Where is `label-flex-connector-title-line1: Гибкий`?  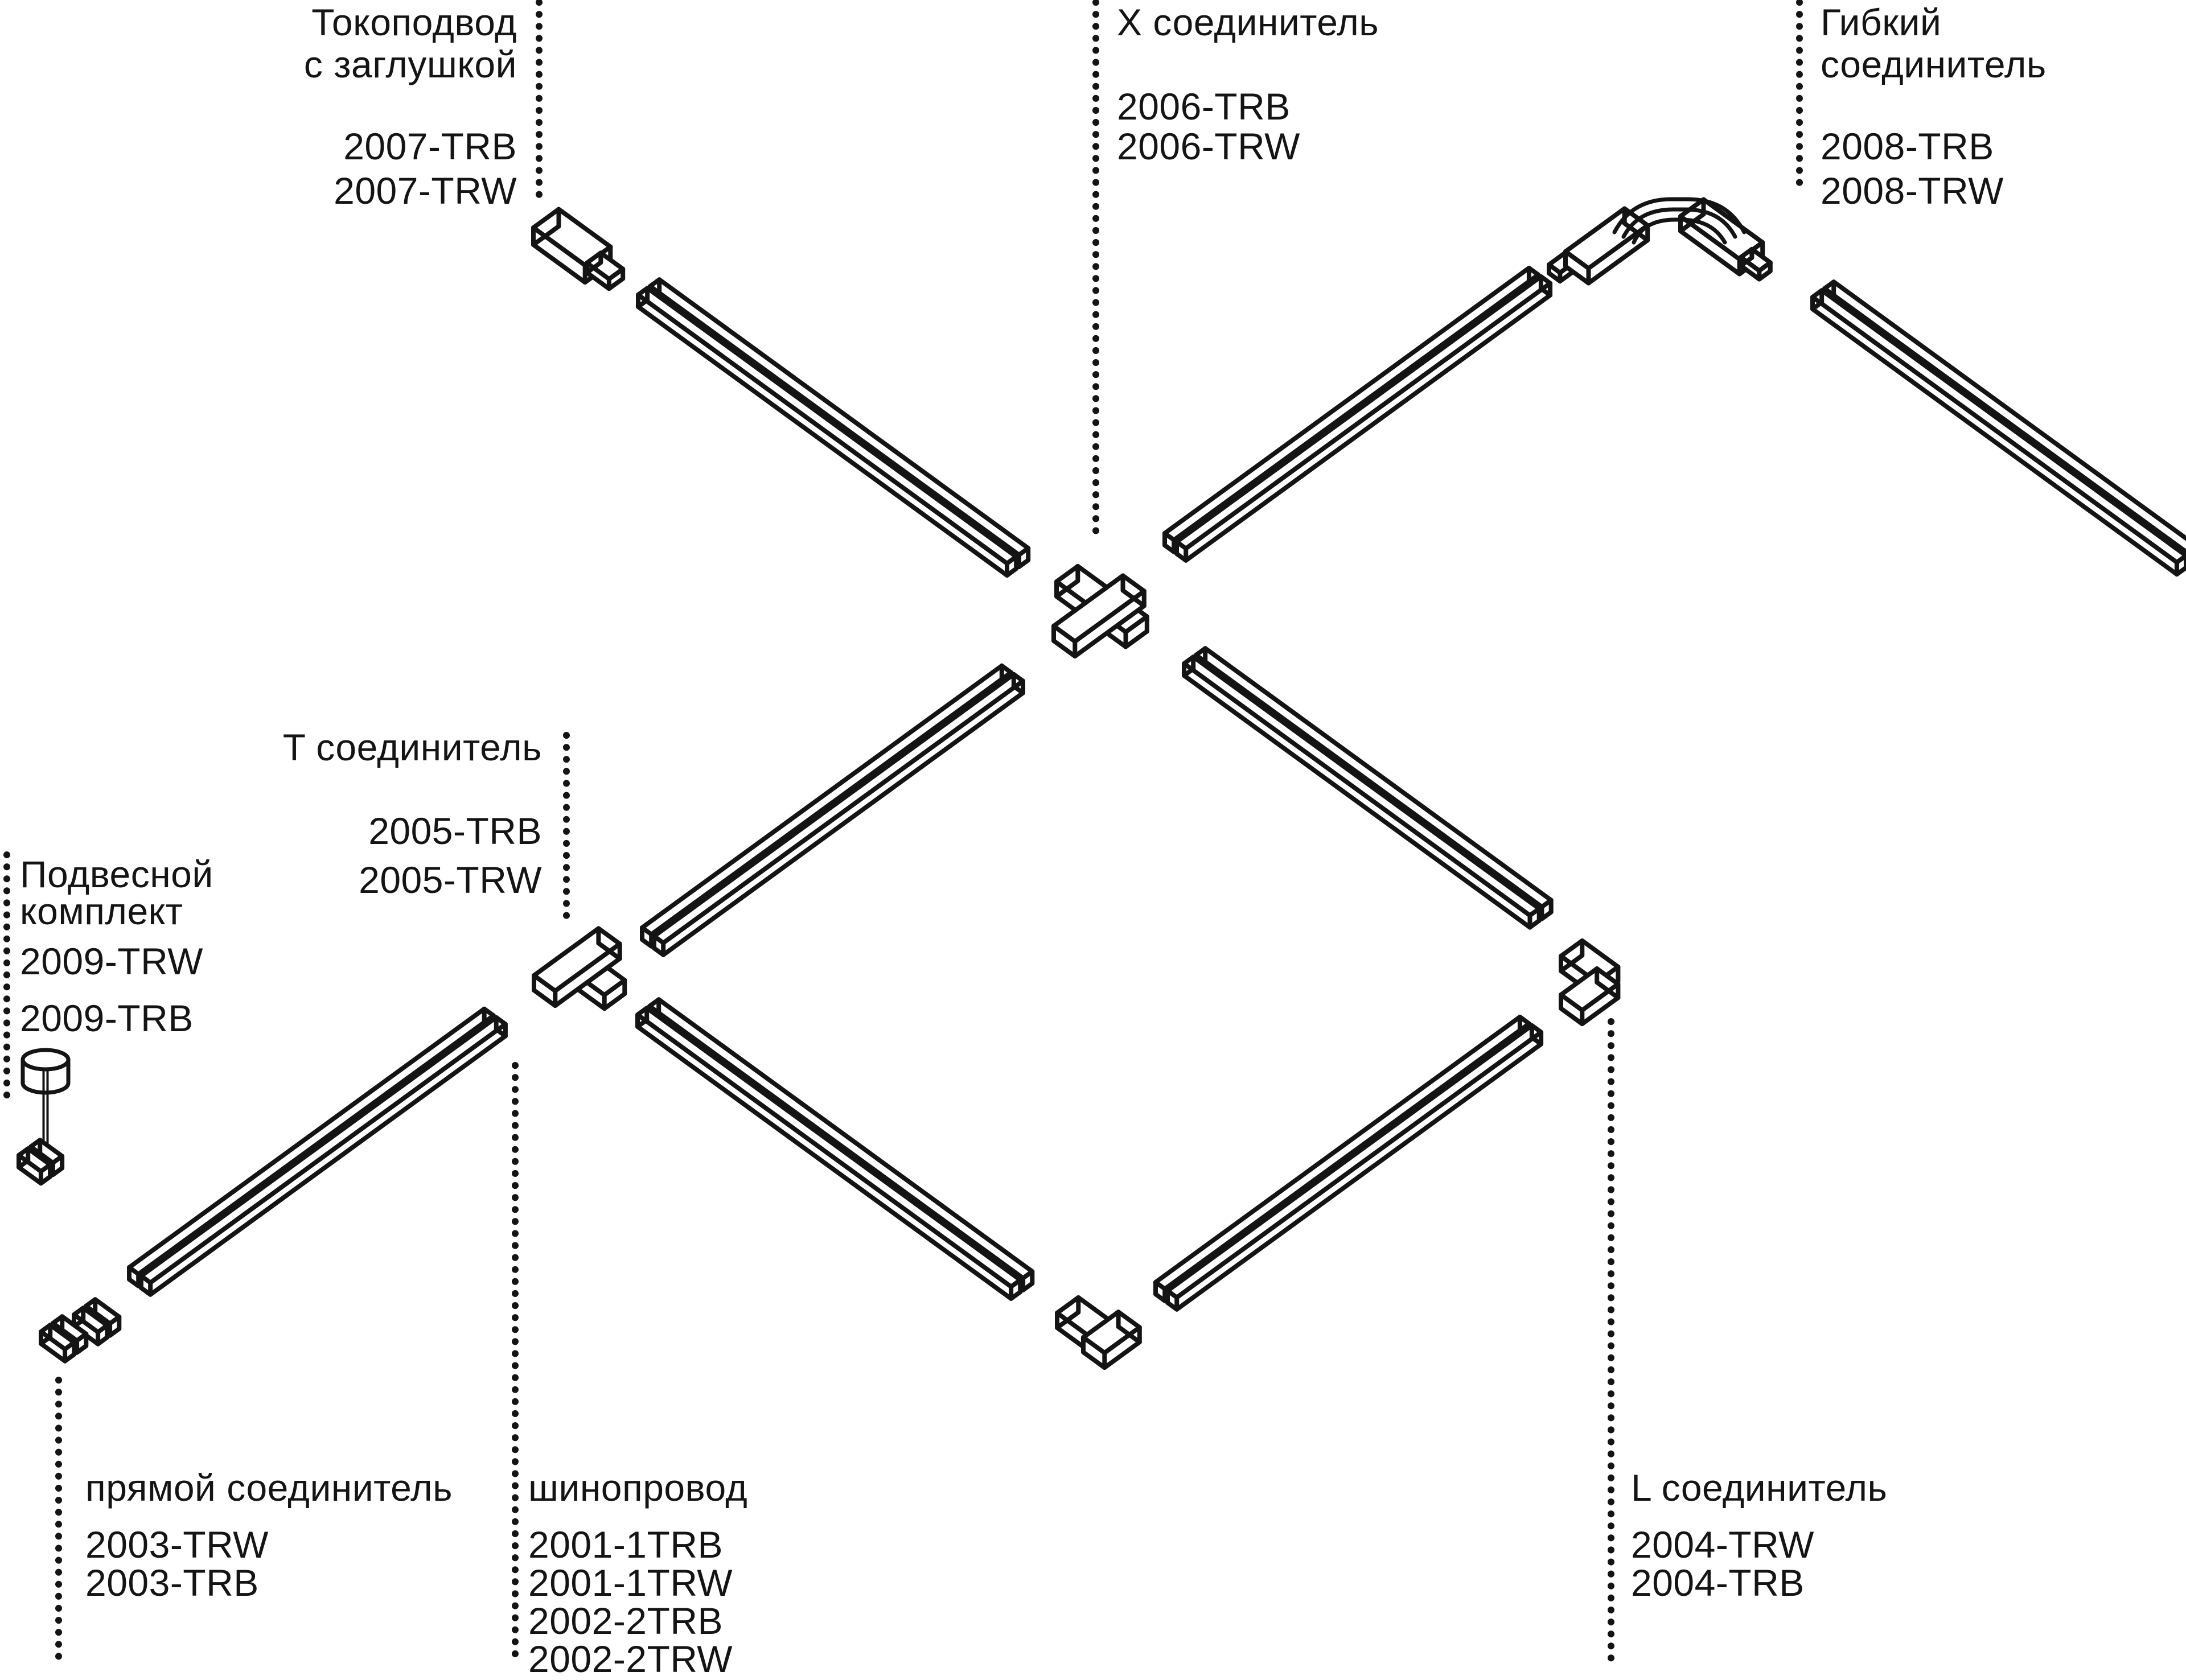 label-flex-connector-title-line1: Гибкий is located at coordinates (1881, 22).